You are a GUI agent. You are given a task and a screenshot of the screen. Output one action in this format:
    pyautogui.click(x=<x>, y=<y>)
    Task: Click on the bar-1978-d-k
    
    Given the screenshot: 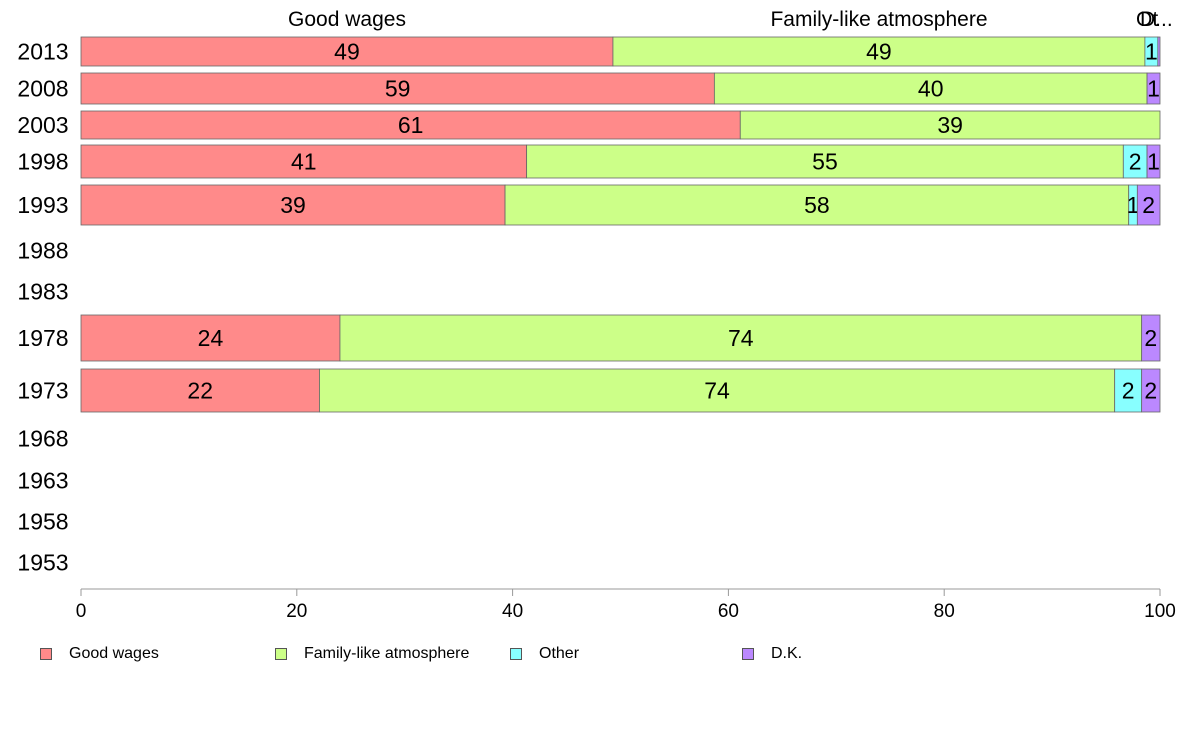 What is the action you would take?
    pyautogui.click(x=1151, y=338)
    